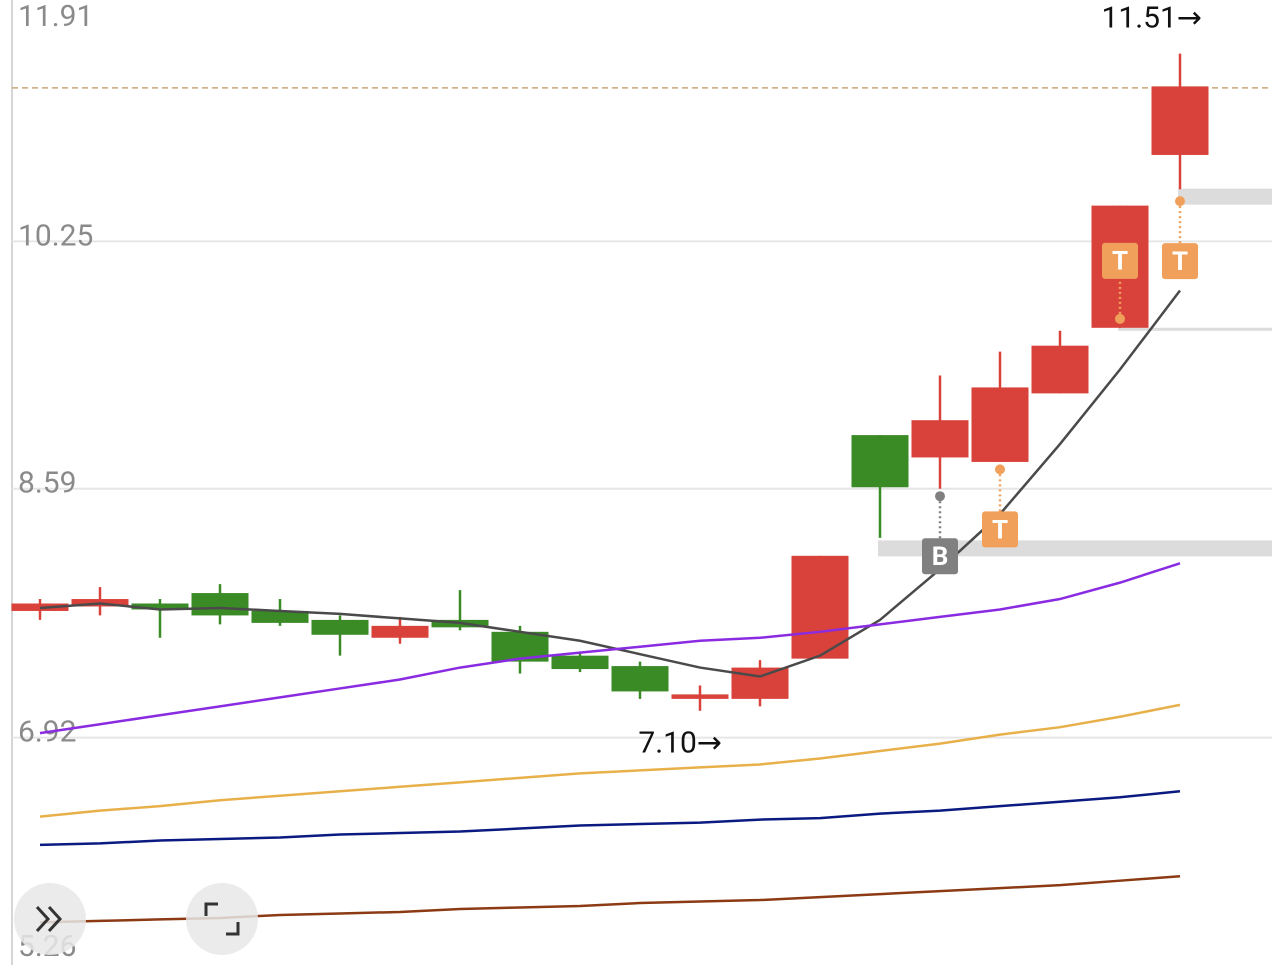  What do you see at coordinates (55, 235) in the screenshot?
I see `y-tick-label: 10.25` at bounding box center [55, 235].